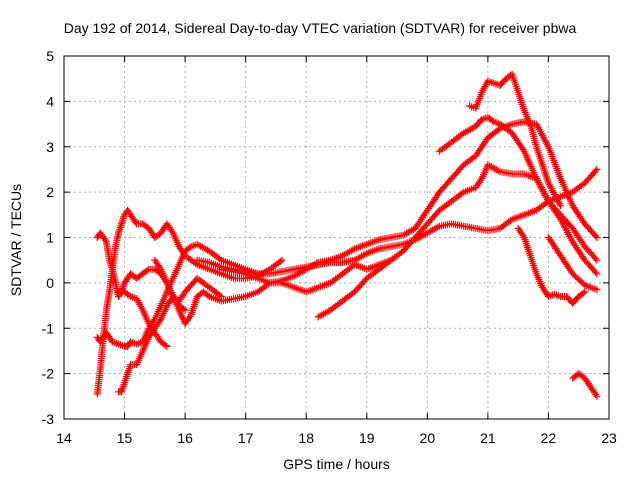 Image resolution: width=640 pixels, height=480 pixels. I want to click on x-tick-label: 19, so click(367, 438).